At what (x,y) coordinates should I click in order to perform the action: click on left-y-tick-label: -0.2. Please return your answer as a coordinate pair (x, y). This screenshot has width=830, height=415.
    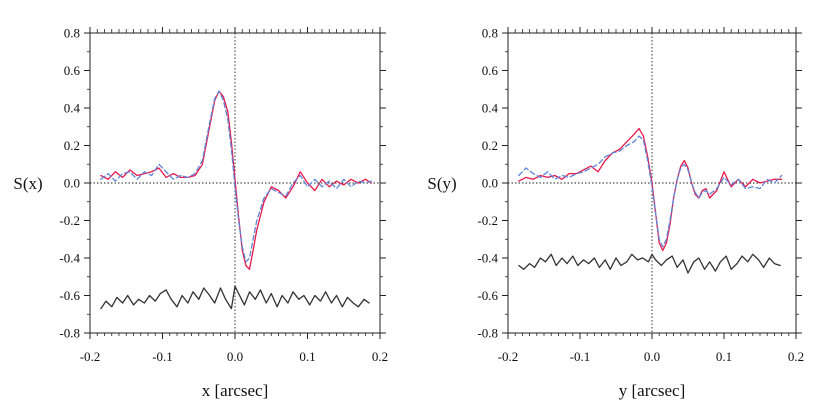
    Looking at the image, I should click on (69, 220).